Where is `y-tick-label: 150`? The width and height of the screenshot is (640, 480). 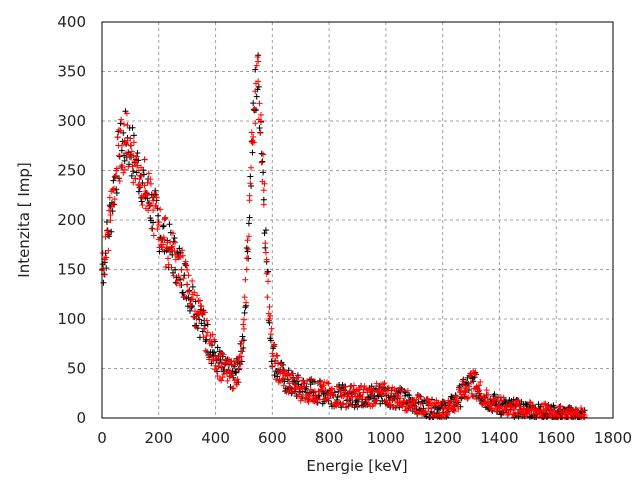
y-tick-label: 150 is located at coordinates (71, 270).